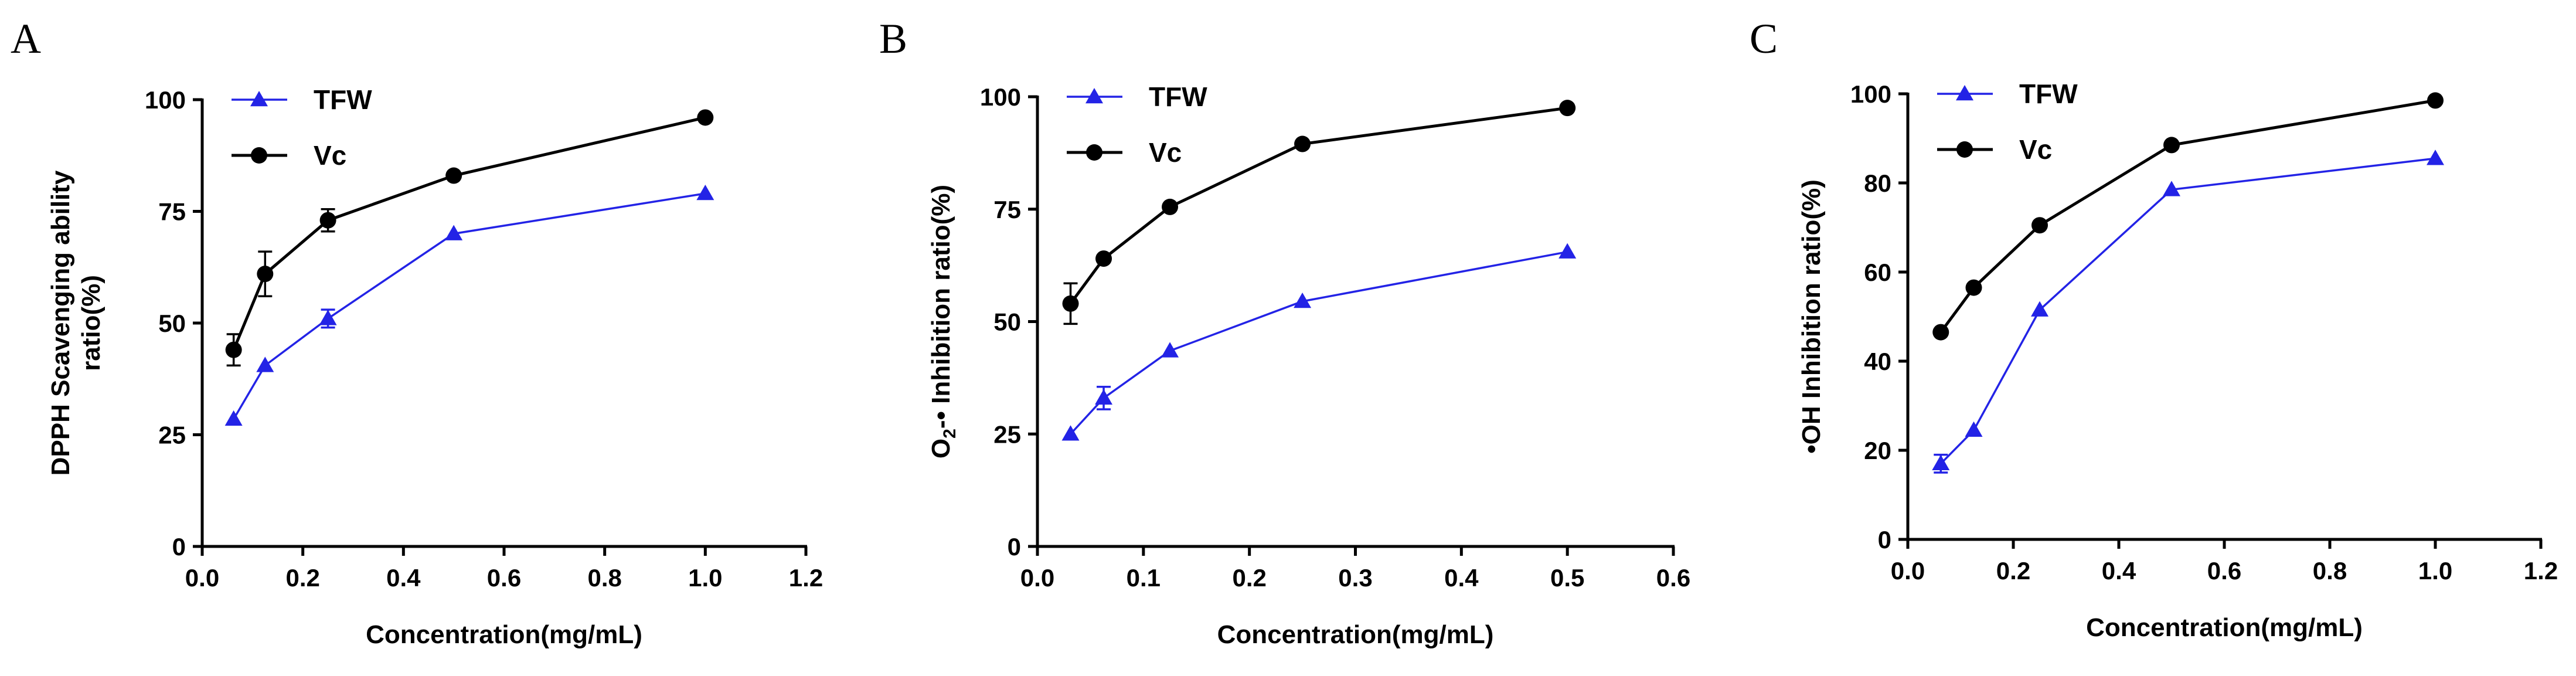  Describe the element at coordinates (1094, 153) in the screenshot. I see `panel-b-legend-marker-vc` at that location.